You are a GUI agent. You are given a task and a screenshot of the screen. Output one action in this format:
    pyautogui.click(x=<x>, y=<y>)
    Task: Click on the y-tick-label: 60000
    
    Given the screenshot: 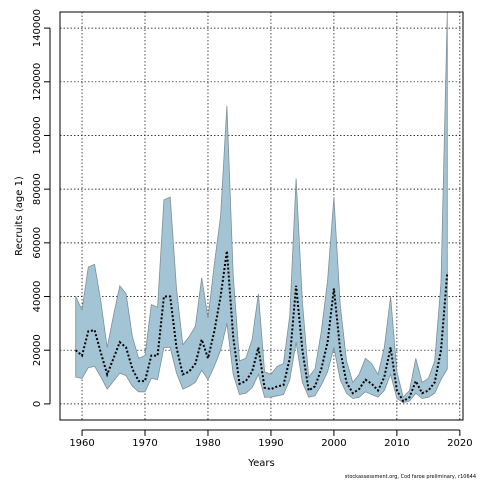 What is the action you would take?
    pyautogui.click(x=37, y=243)
    